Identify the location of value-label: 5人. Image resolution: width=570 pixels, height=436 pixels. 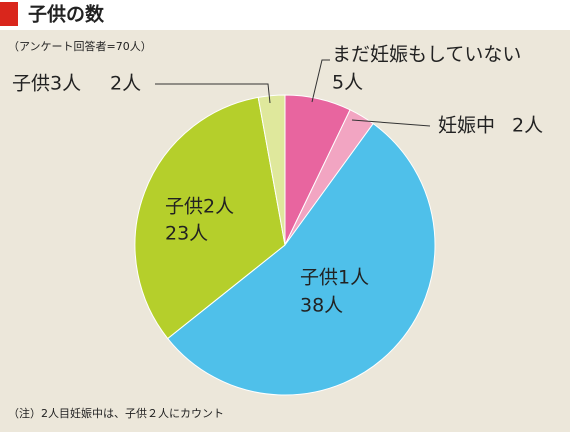
(347, 83).